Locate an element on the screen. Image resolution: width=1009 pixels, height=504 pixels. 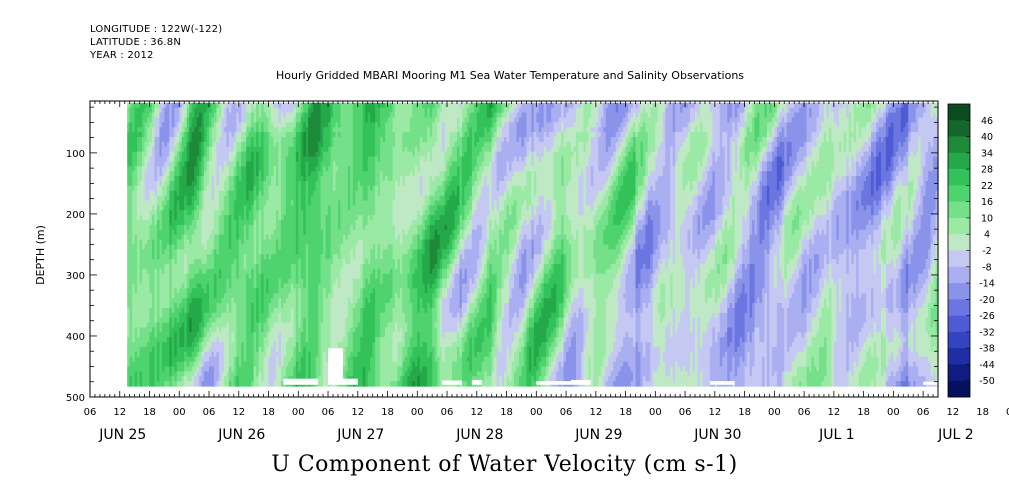
colorbar-label: -38 is located at coordinates (987, 349).